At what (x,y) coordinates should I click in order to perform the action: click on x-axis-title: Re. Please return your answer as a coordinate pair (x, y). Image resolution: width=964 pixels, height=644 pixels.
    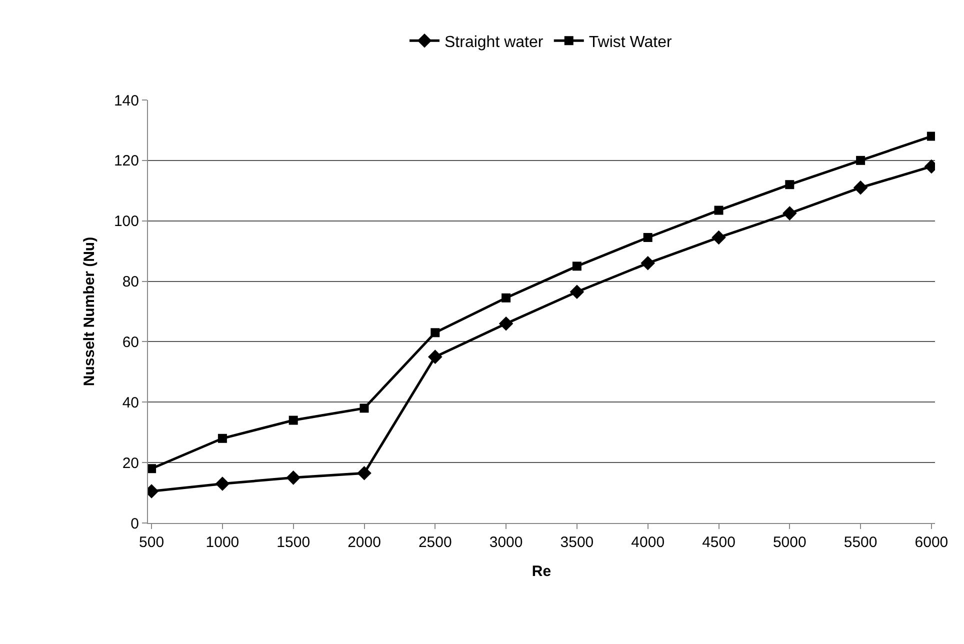
    Looking at the image, I should click on (542, 571).